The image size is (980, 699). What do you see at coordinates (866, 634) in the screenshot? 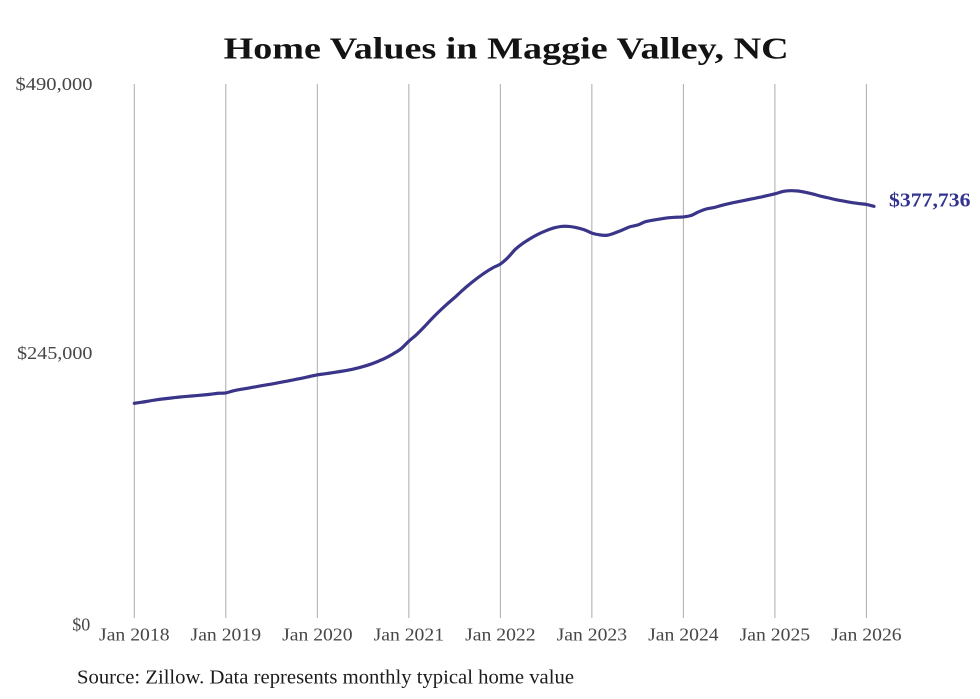
I see `svg-text: Jan 2026` at bounding box center [866, 634].